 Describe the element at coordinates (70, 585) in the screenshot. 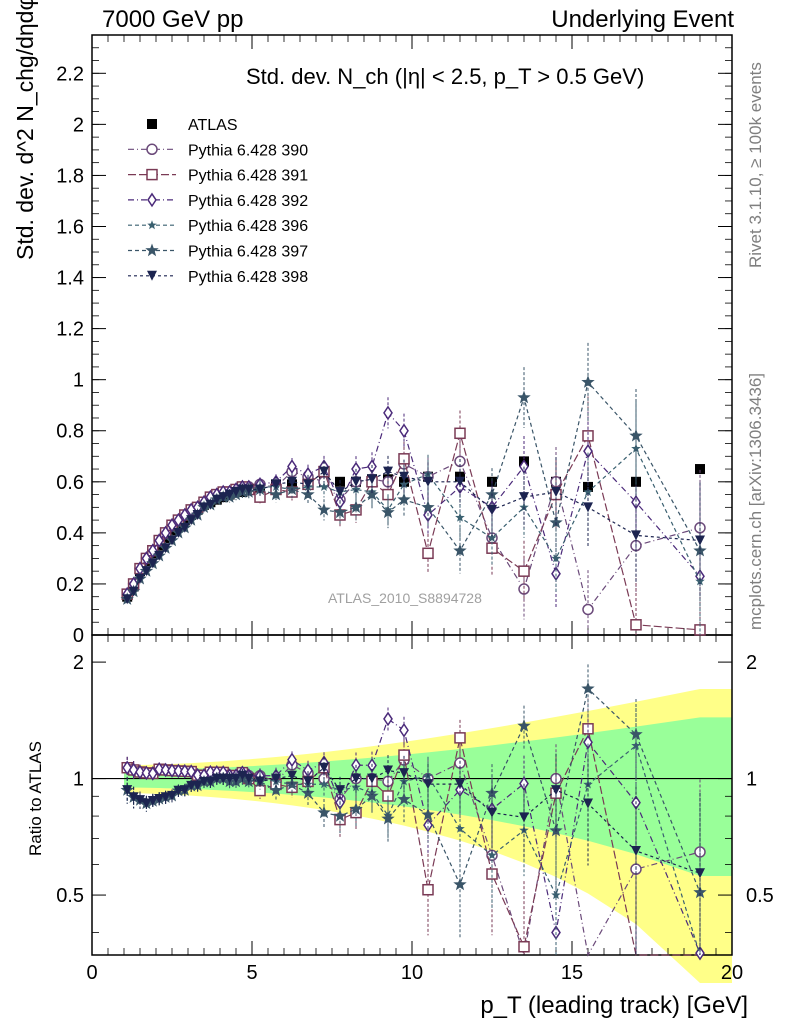

I see `y-tick-label: 0.2` at that location.